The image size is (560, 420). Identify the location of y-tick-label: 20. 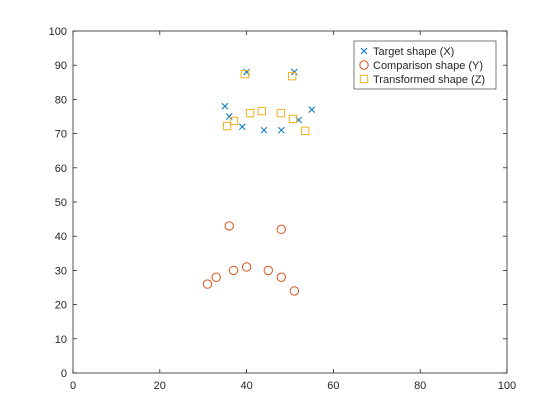
(61, 306).